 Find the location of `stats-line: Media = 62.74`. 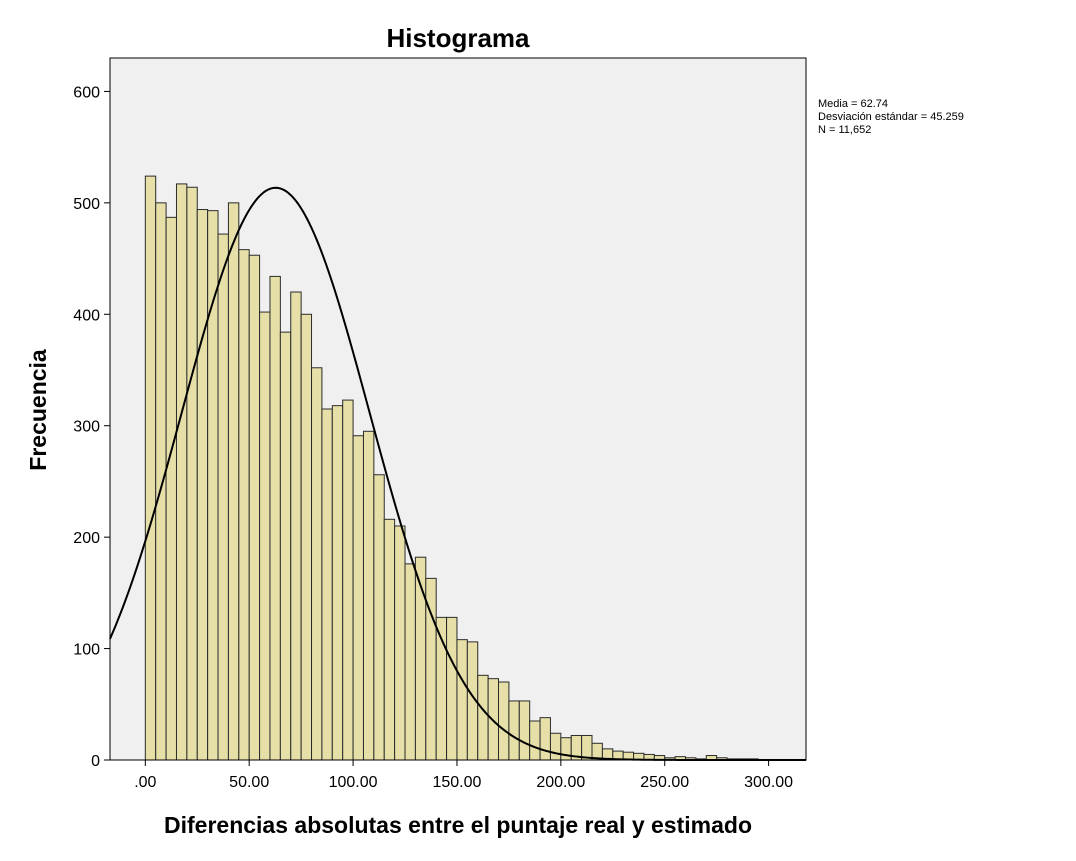

stats-line: Media = 62.74 is located at coordinates (853, 104).